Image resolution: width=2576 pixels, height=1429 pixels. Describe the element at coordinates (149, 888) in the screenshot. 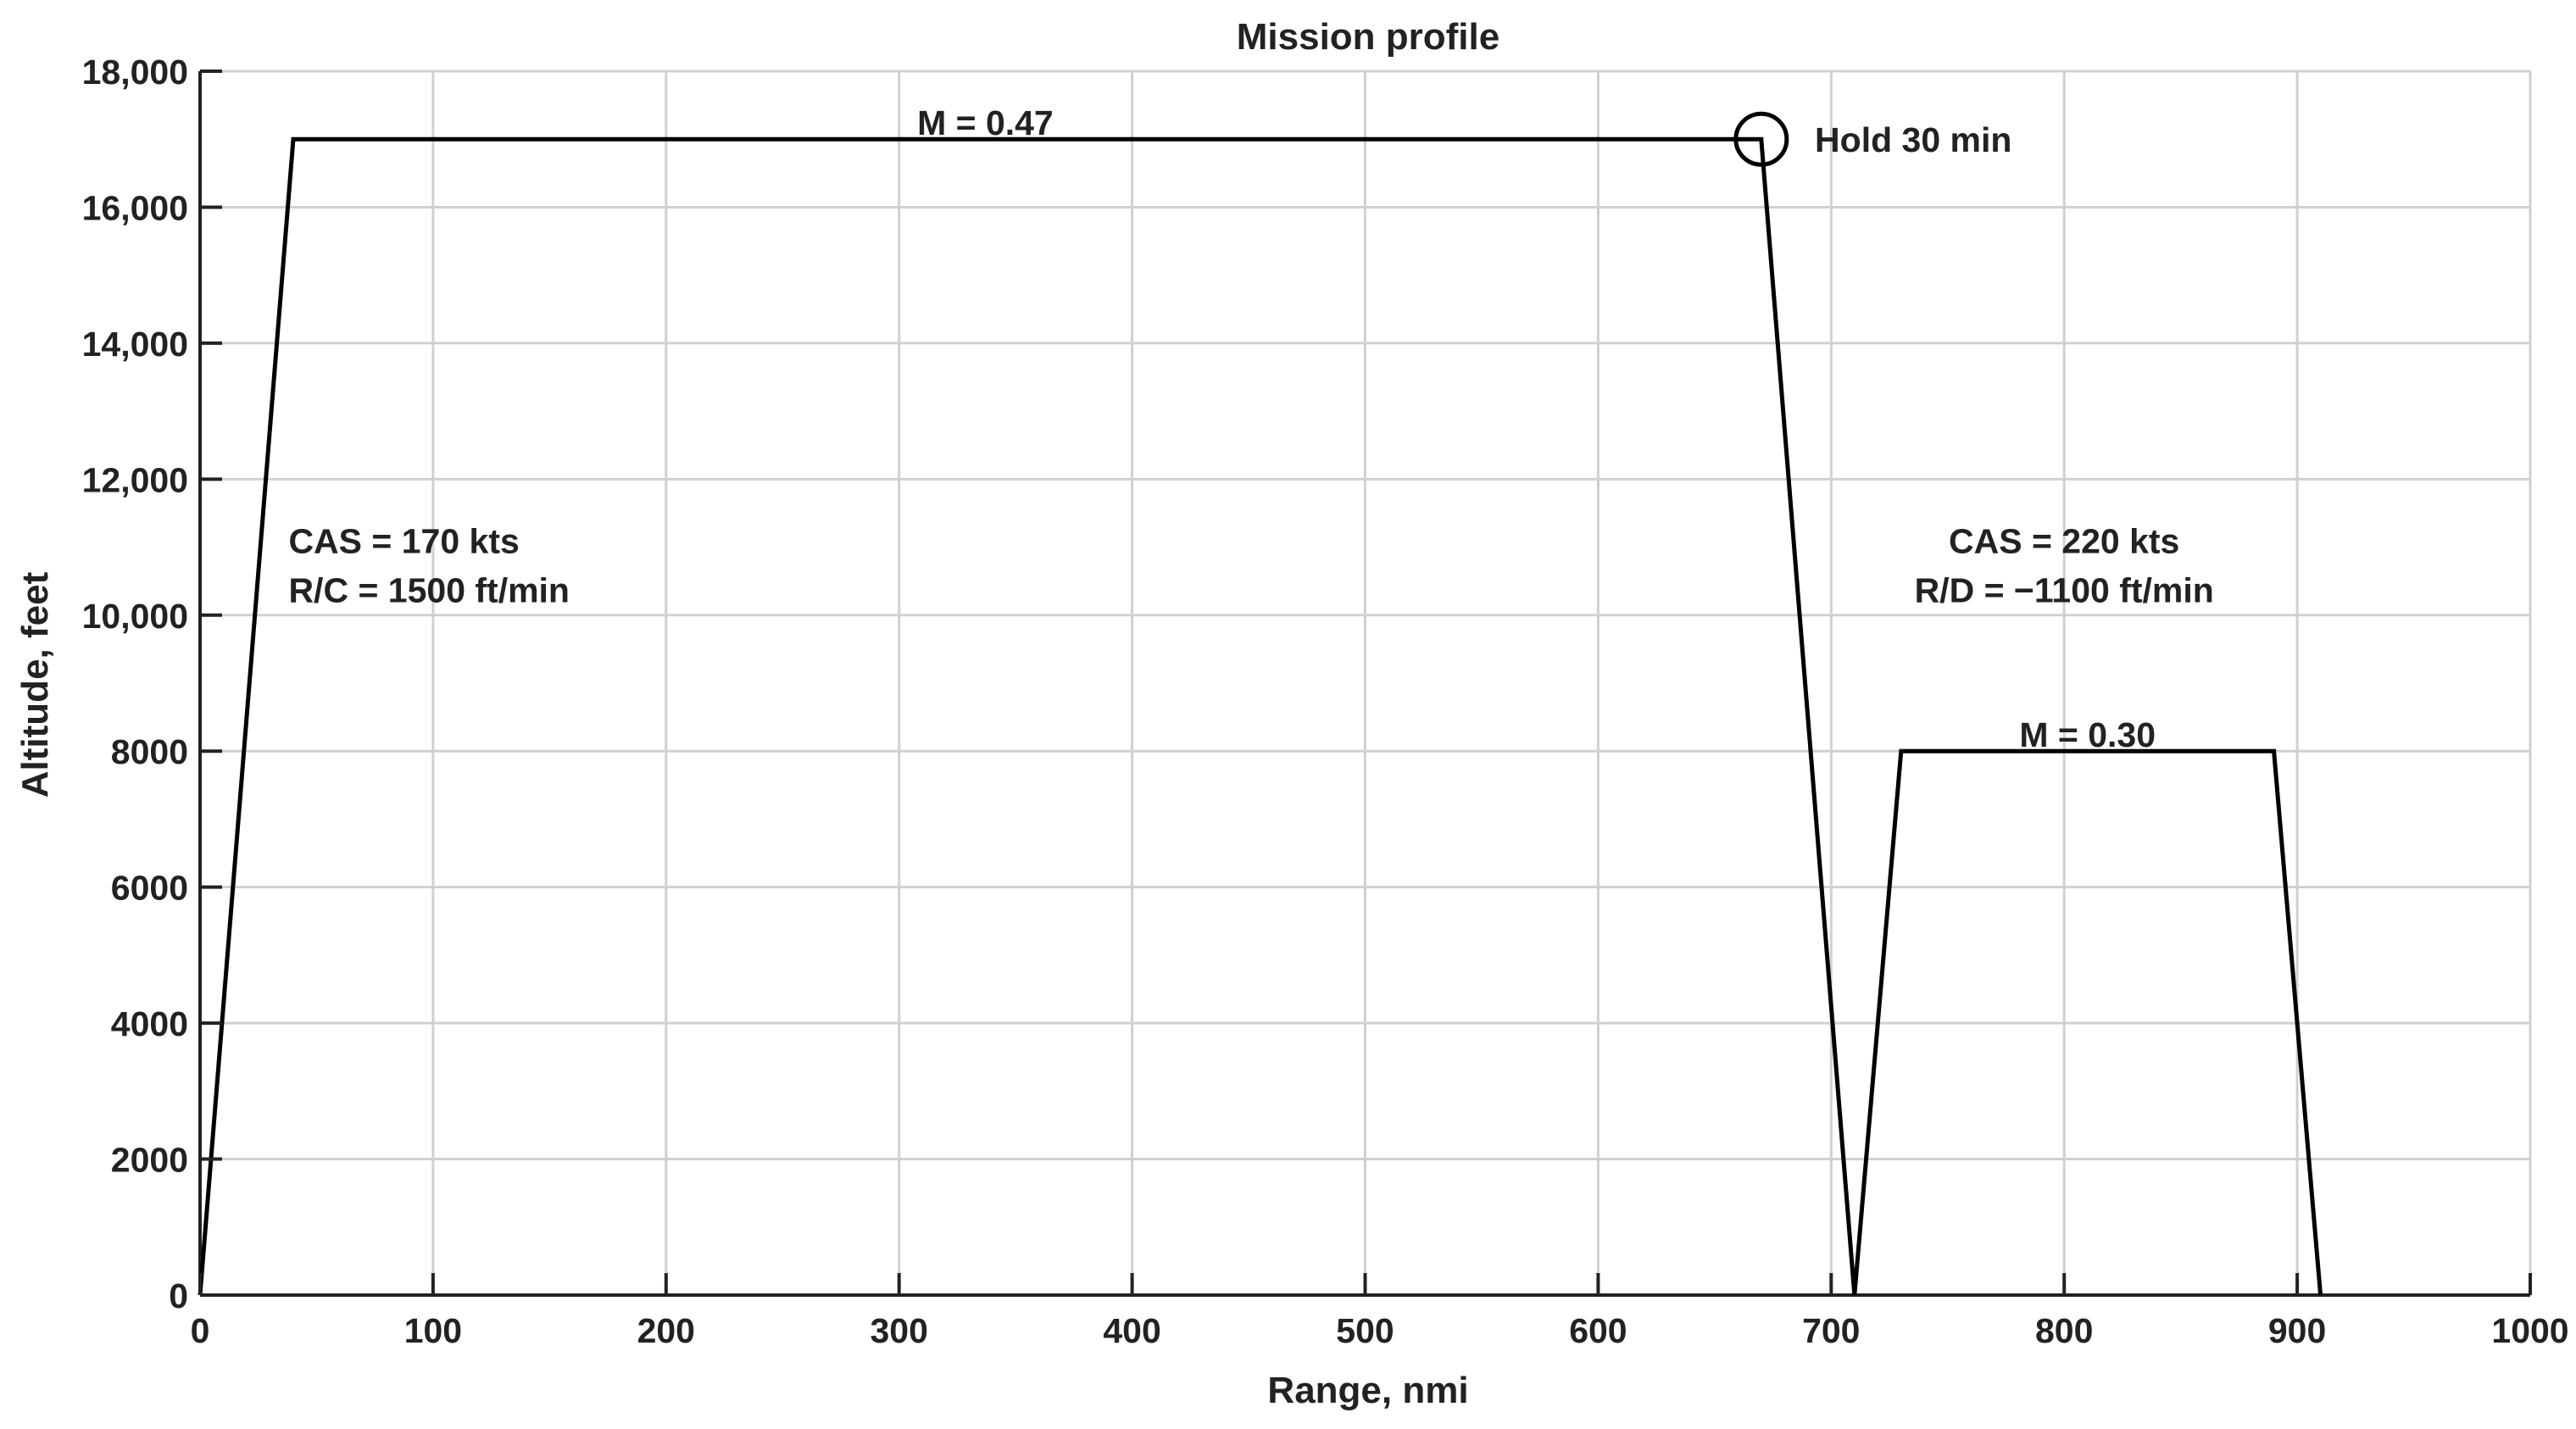

I see `y-tick-label-3: 6000` at that location.